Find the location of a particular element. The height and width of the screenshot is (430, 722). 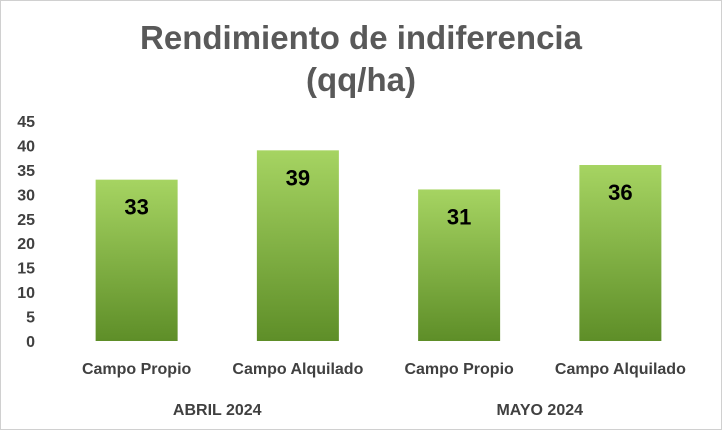

category-label-1: Campo Propio is located at coordinates (137, 369).